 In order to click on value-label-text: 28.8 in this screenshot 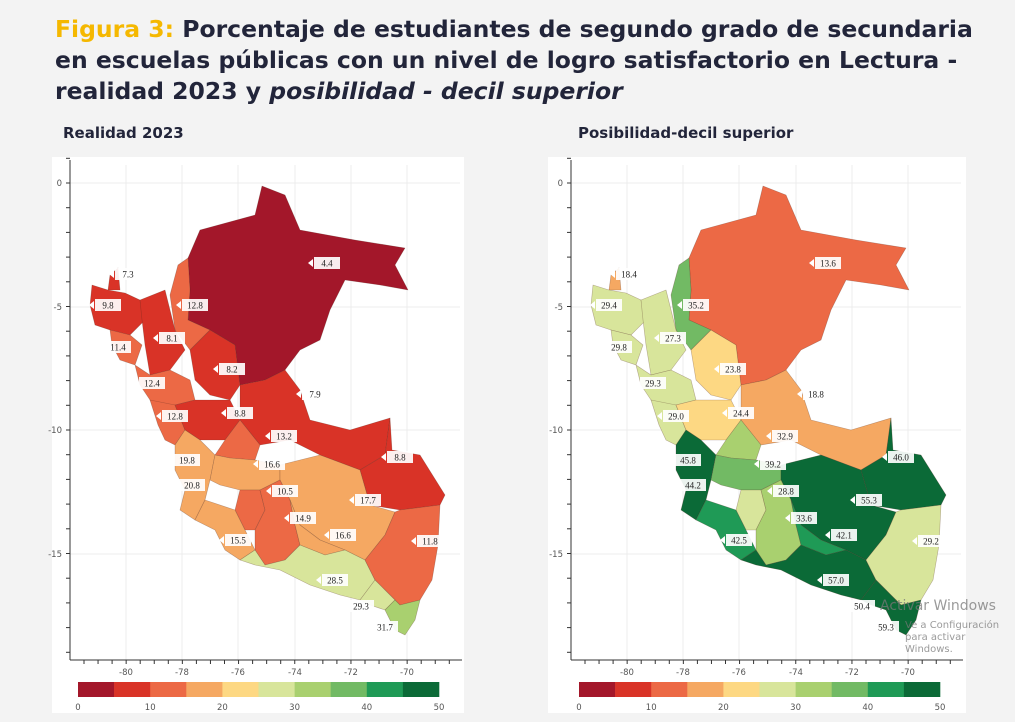, I will do `click(786, 492)`.